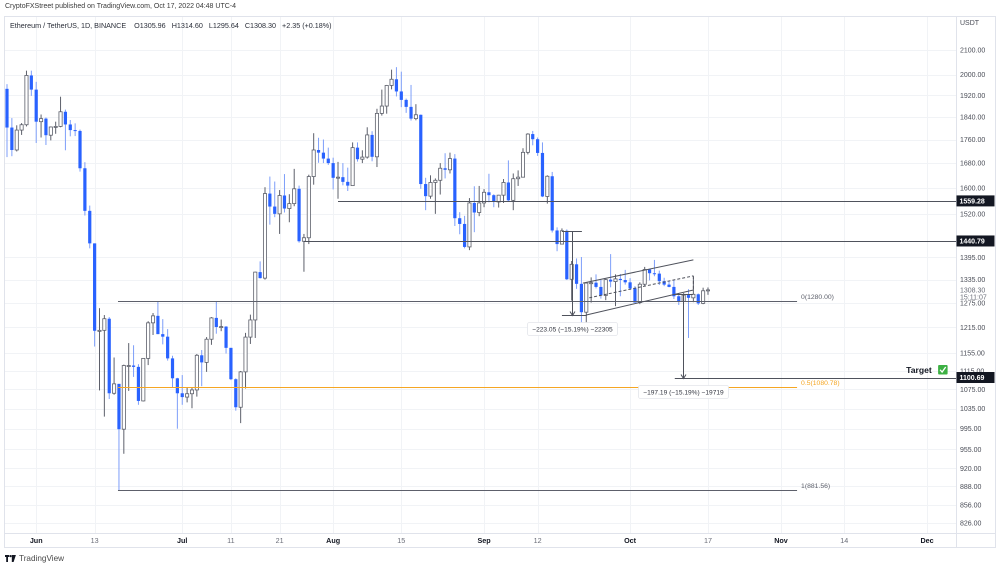  What do you see at coordinates (150, 25) in the screenshot?
I see `open-value: O1305.96` at bounding box center [150, 25].